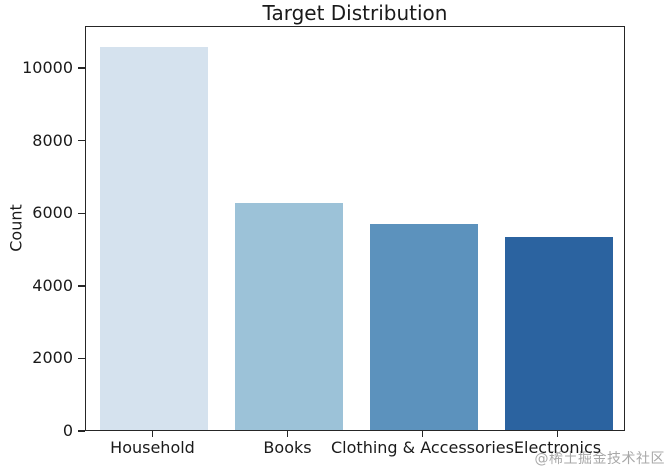 The height and width of the screenshot is (474, 666). I want to click on bar-clothing-accessories, so click(423, 327).